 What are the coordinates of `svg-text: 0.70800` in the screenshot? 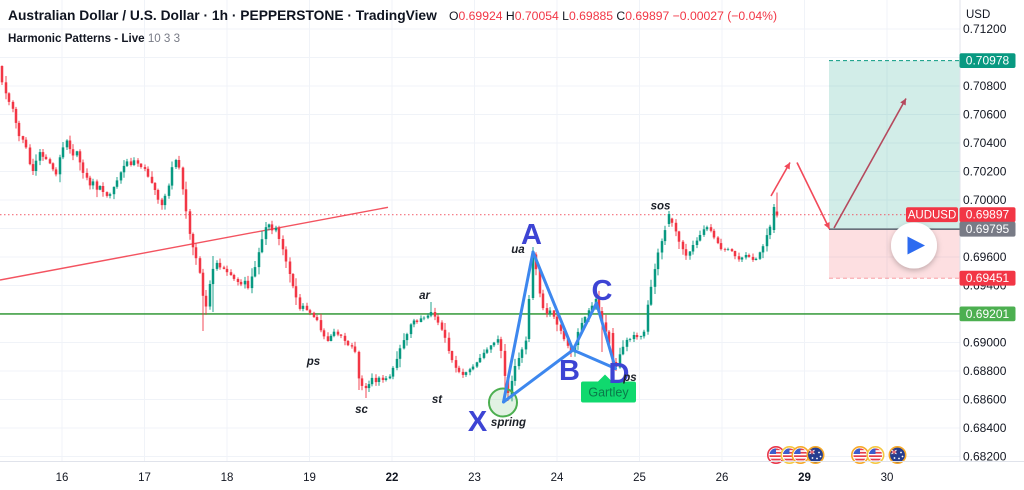 It's located at (985, 86).